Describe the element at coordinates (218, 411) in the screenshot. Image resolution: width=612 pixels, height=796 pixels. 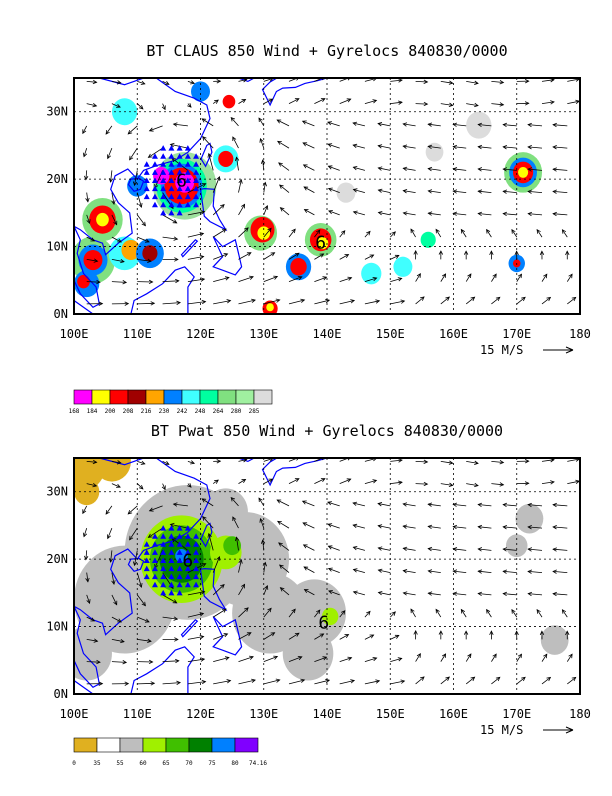
I see `colorbar-label: 264` at that location.